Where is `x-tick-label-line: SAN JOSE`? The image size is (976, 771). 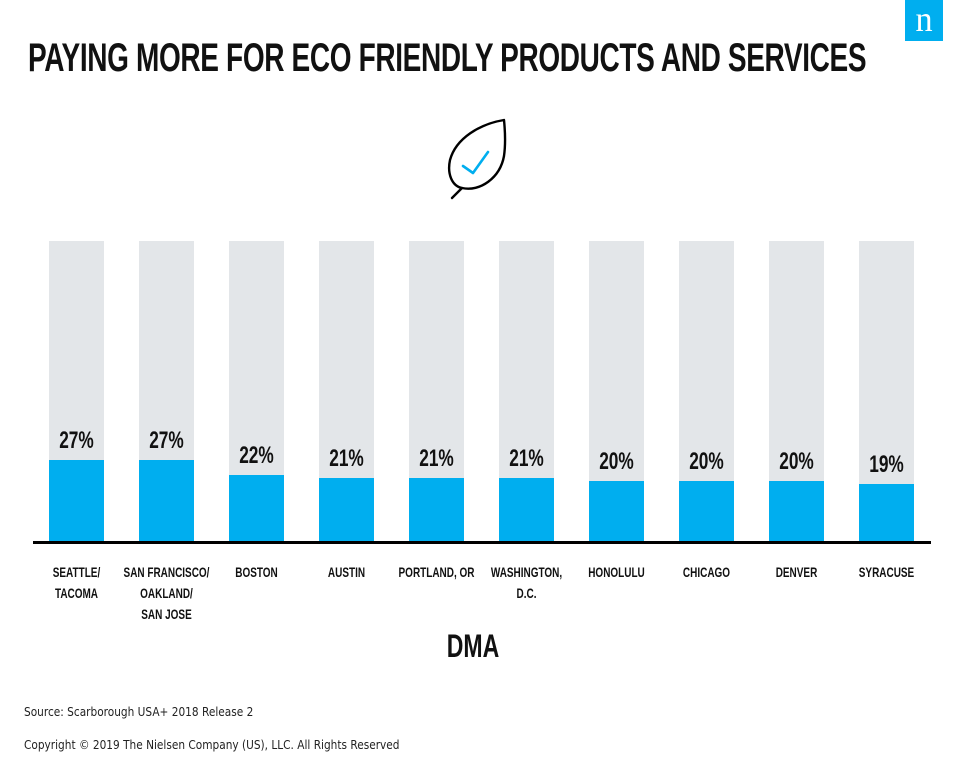 x-tick-label-line: SAN JOSE is located at coordinates (166, 614).